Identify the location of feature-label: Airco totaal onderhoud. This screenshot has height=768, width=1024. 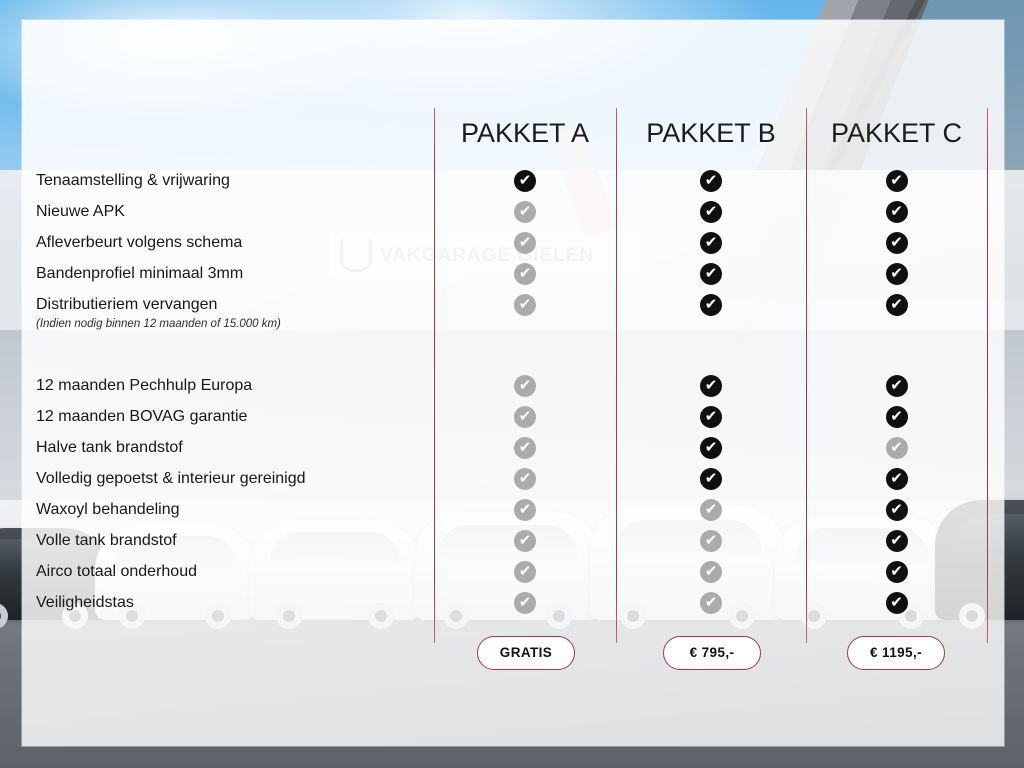
(116, 571).